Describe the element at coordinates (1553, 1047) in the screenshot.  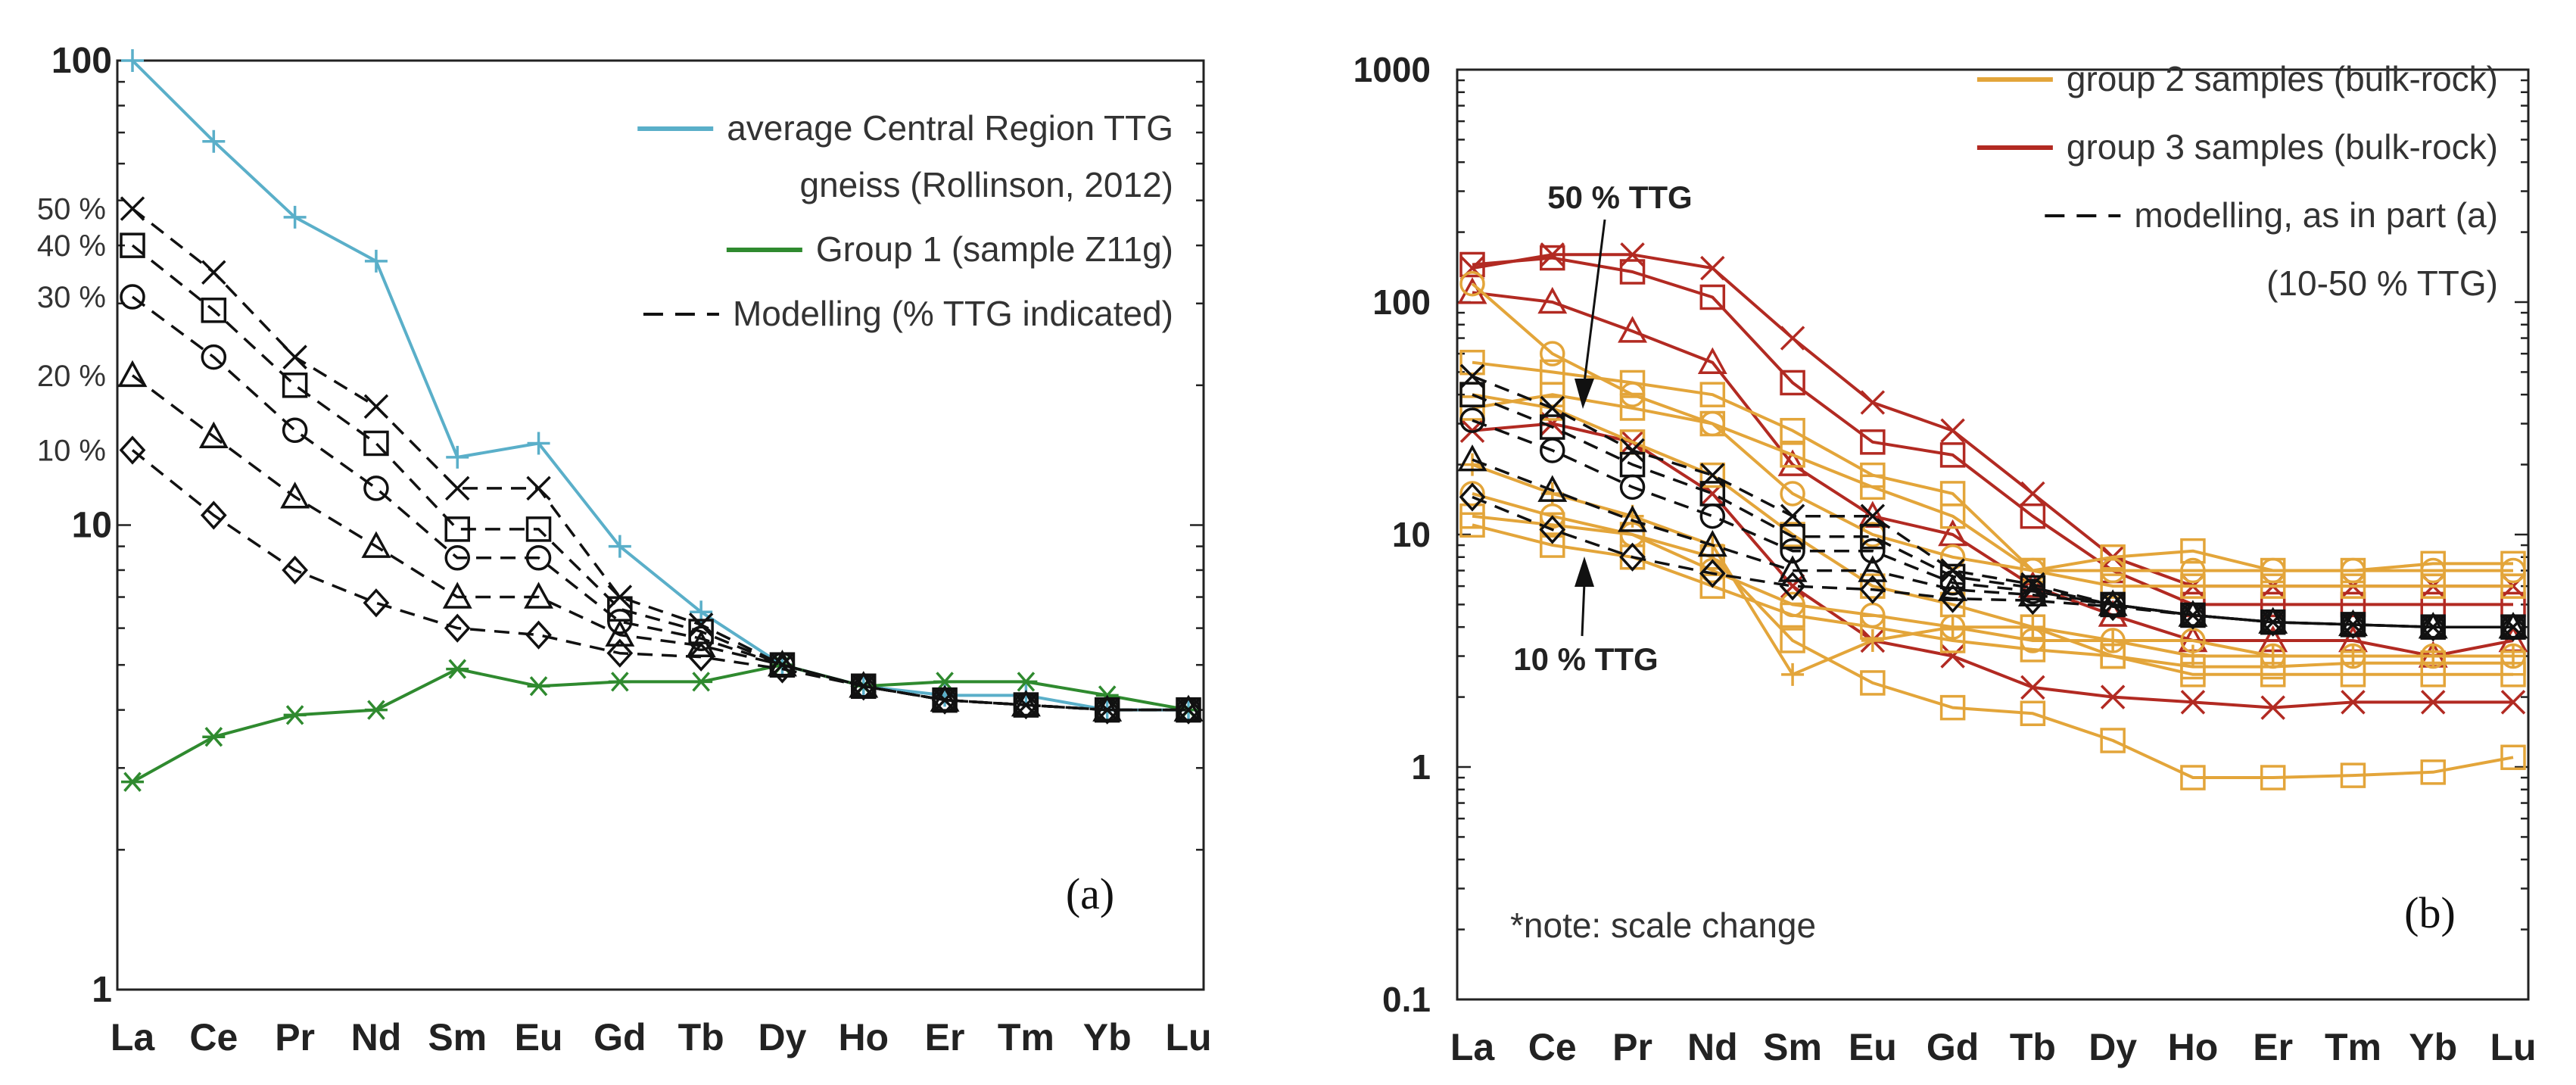
I see `x-tick-label: Ce` at that location.